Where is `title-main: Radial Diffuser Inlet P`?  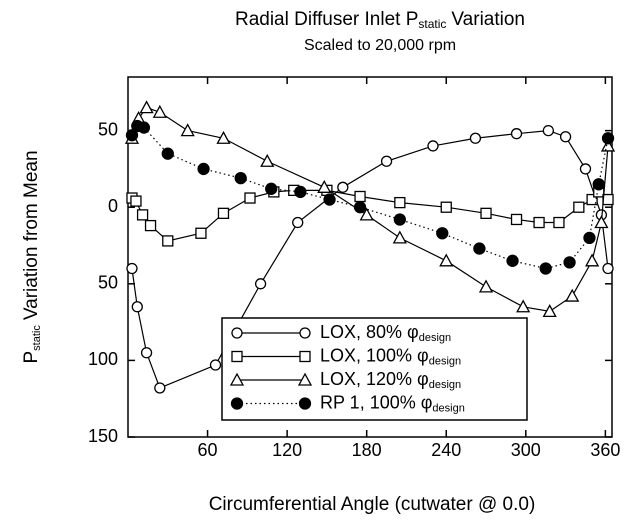 title-main: Radial Diffuser Inlet P is located at coordinates (326, 19).